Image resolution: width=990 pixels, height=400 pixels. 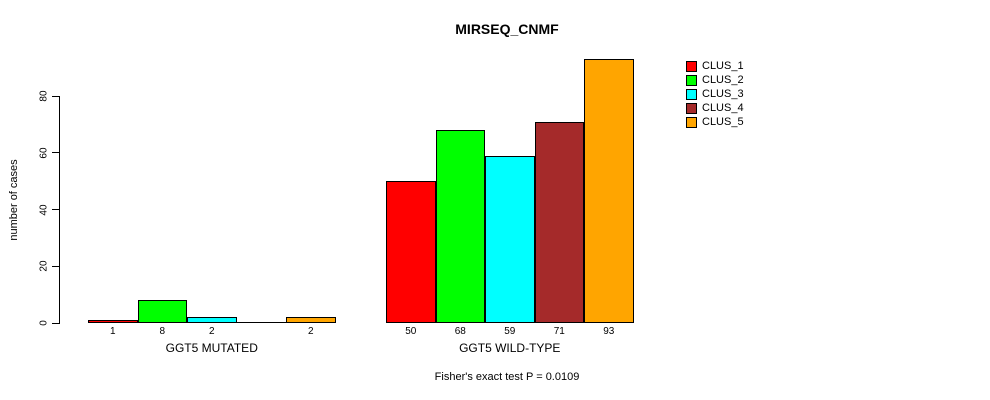 I want to click on bar-value-label: 59, so click(x=510, y=331).